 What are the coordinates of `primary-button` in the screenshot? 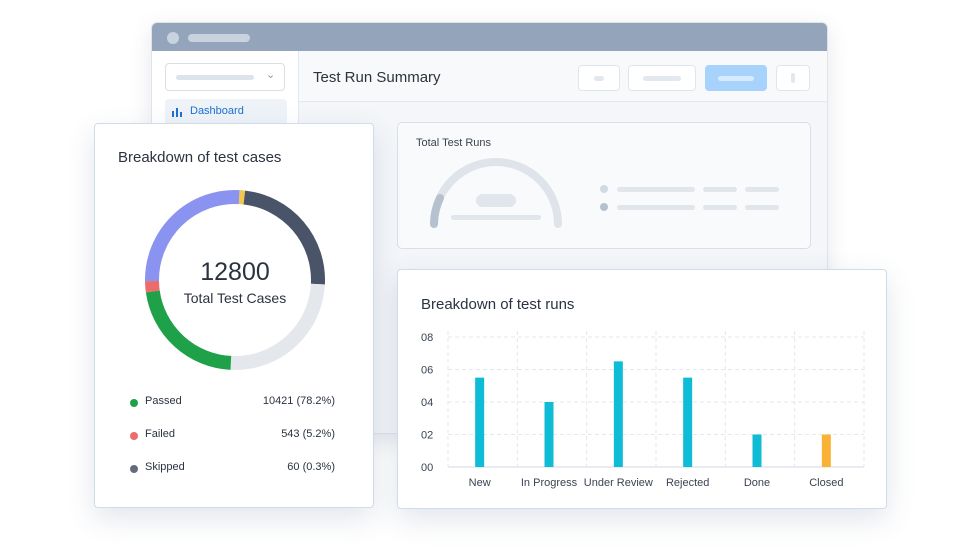 It's located at (736, 78).